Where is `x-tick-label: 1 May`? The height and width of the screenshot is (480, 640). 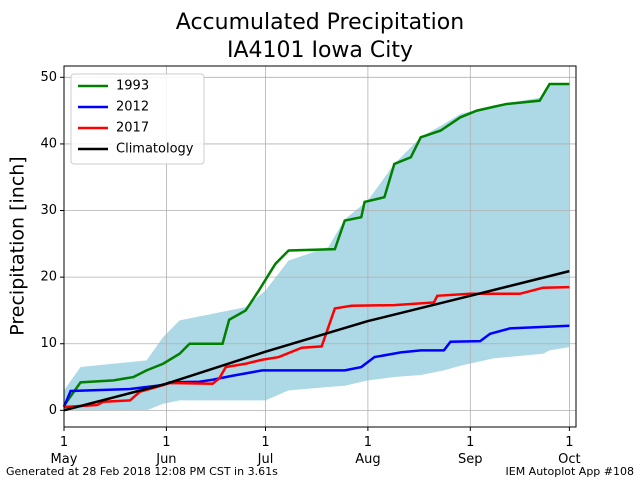 x-tick-label: 1 May is located at coordinates (64, 451).